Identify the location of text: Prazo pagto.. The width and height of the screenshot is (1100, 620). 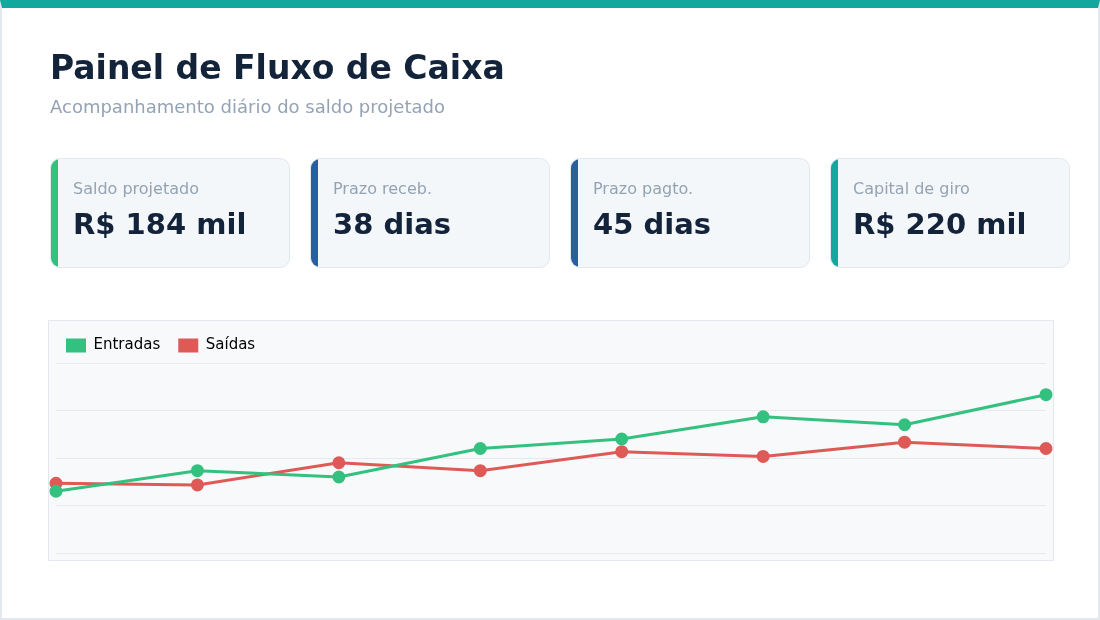
(643, 188).